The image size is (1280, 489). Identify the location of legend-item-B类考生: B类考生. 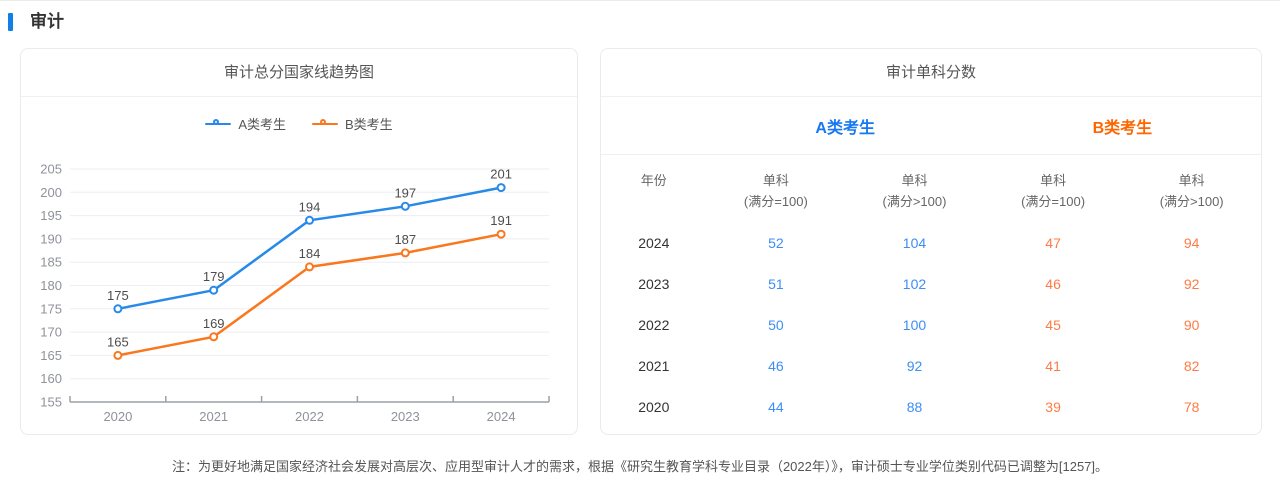
(352, 123).